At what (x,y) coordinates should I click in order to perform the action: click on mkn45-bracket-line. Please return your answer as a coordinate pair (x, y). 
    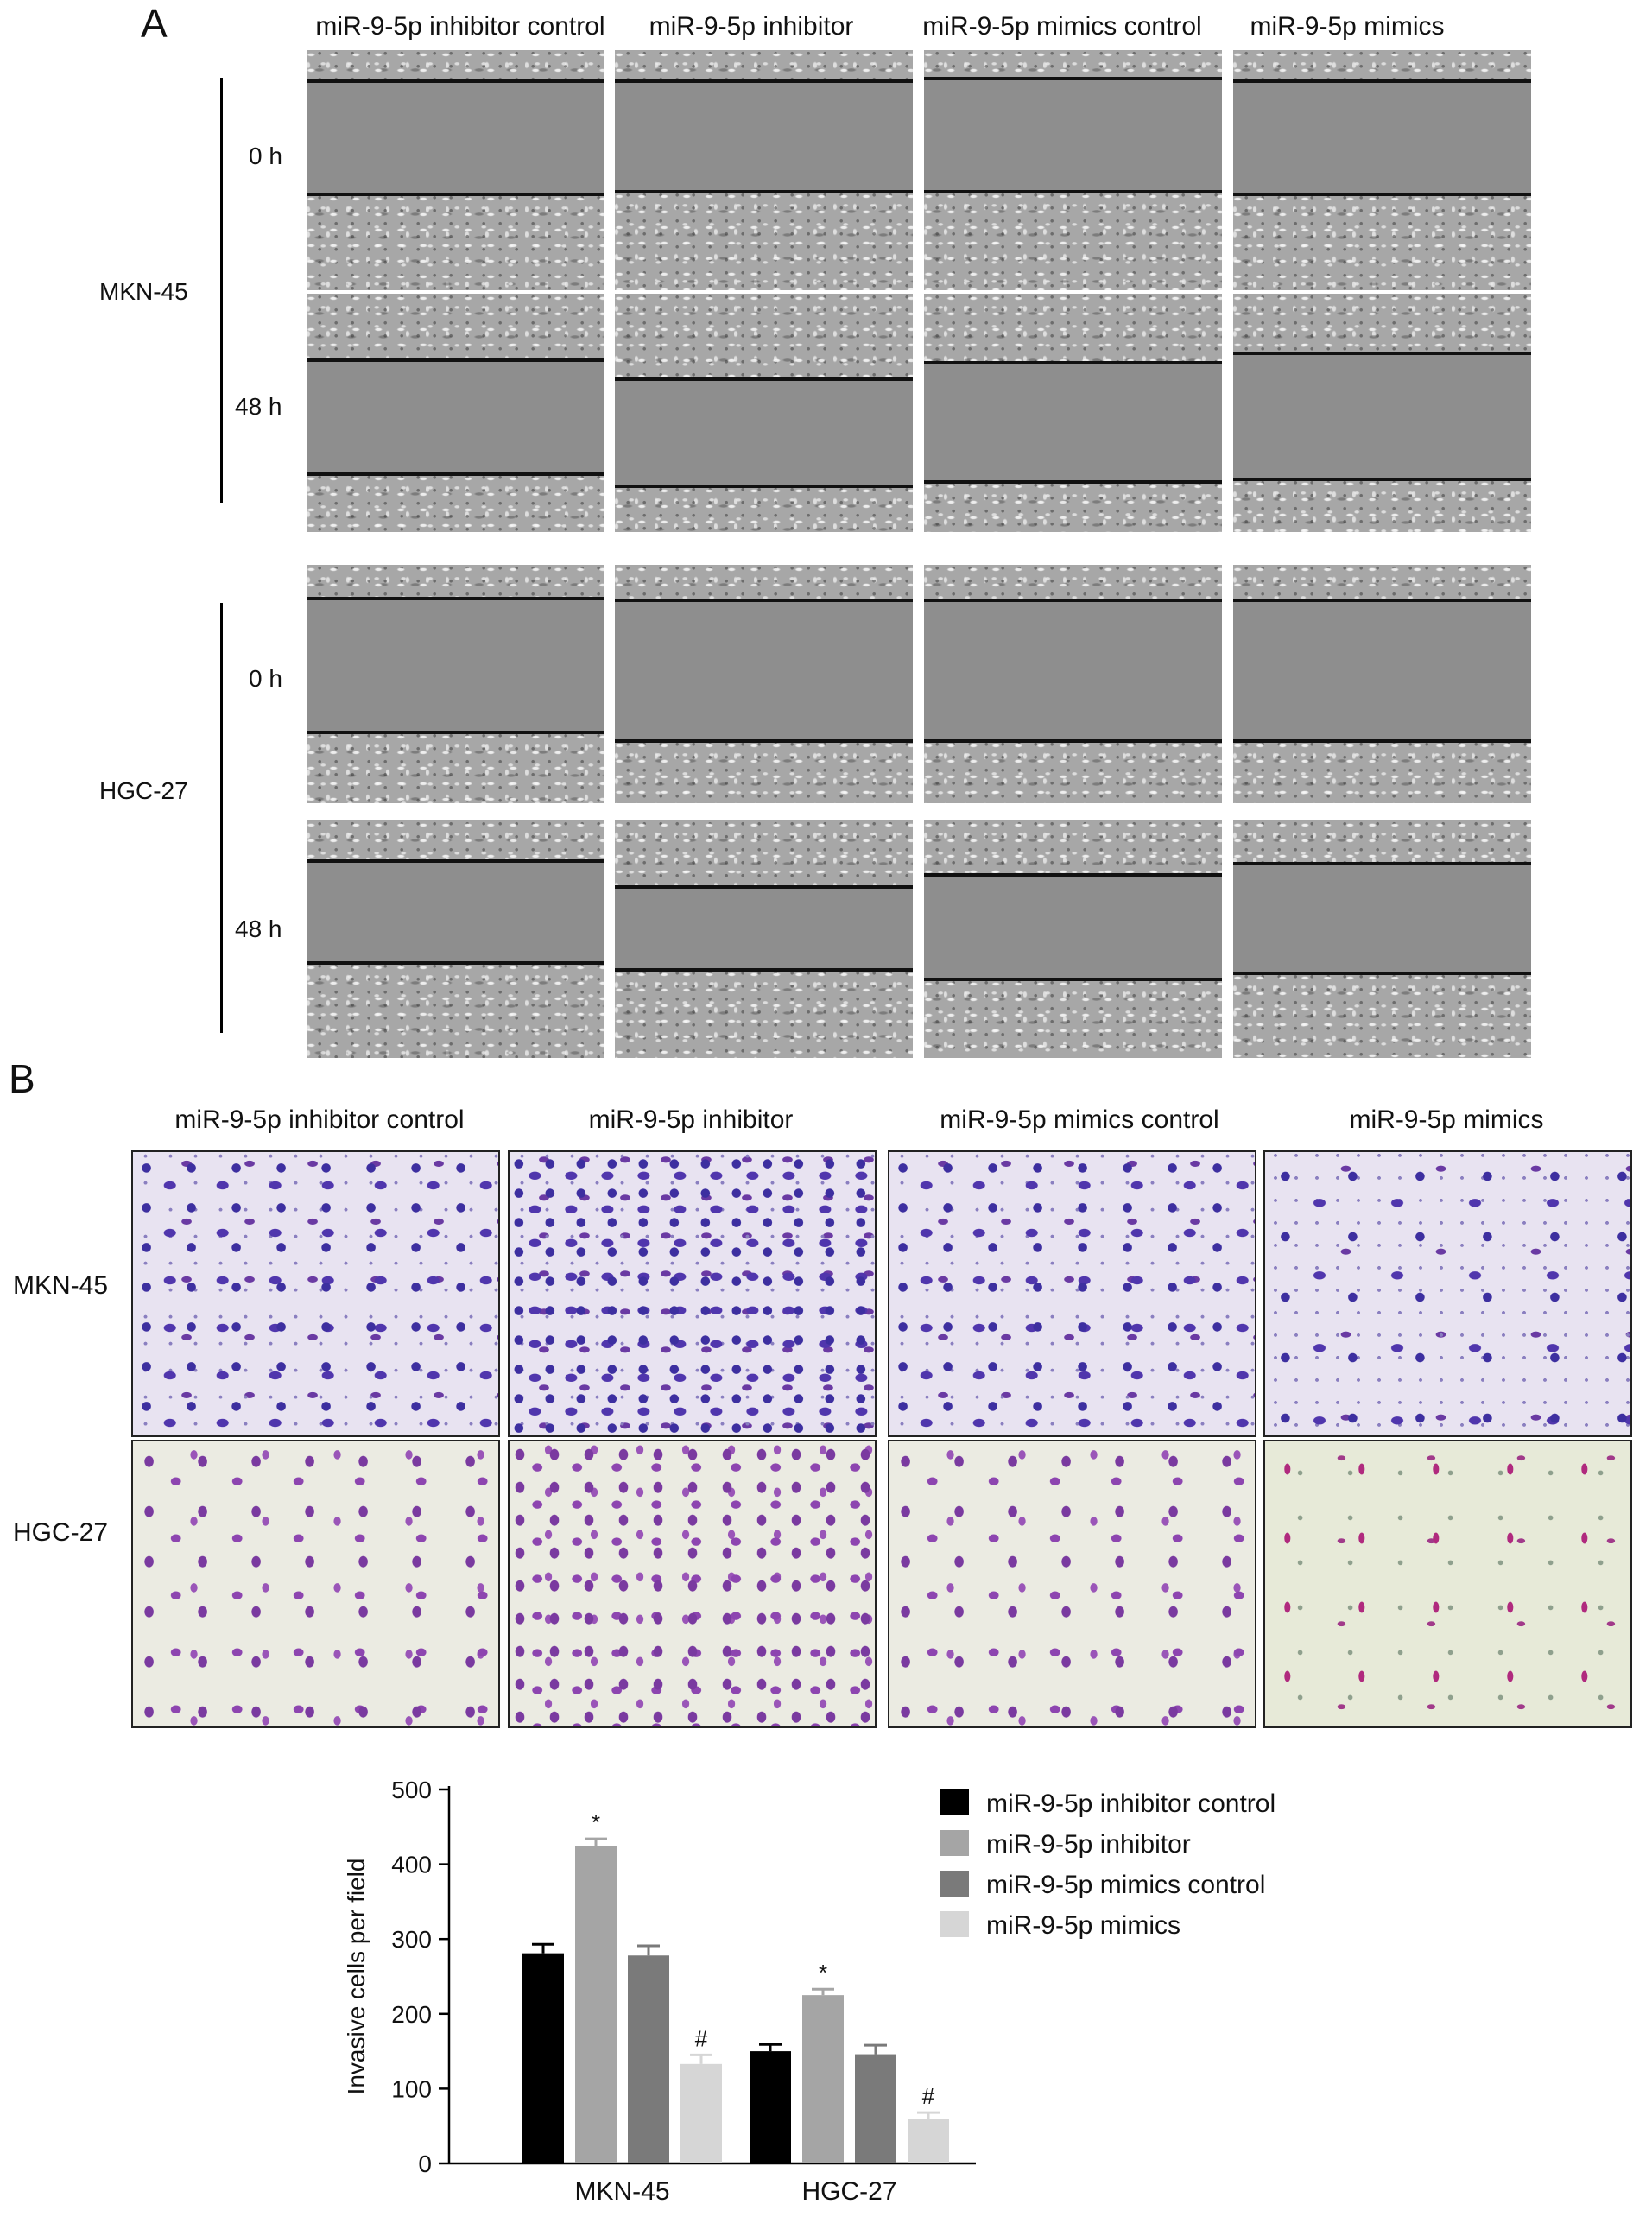
    Looking at the image, I should click on (221, 290).